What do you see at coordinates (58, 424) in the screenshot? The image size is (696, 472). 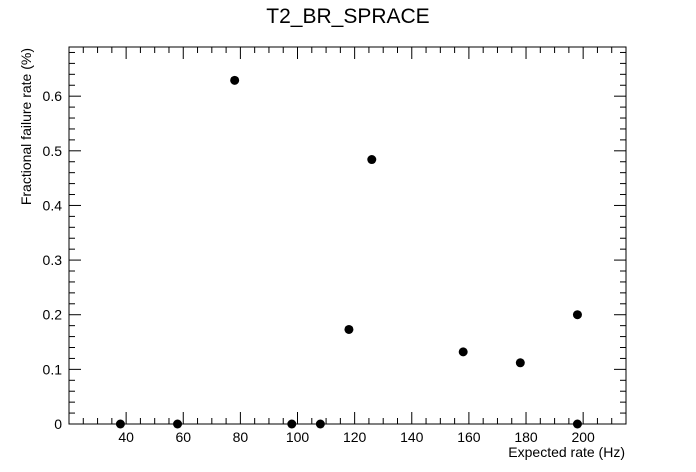 I see `y-tick-label: 0` at bounding box center [58, 424].